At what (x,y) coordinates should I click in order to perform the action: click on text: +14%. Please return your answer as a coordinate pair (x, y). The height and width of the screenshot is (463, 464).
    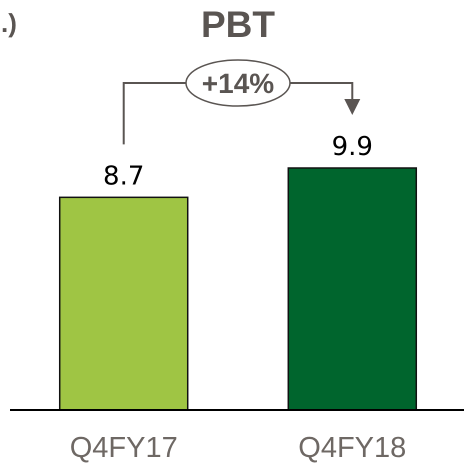
    Looking at the image, I should click on (238, 83).